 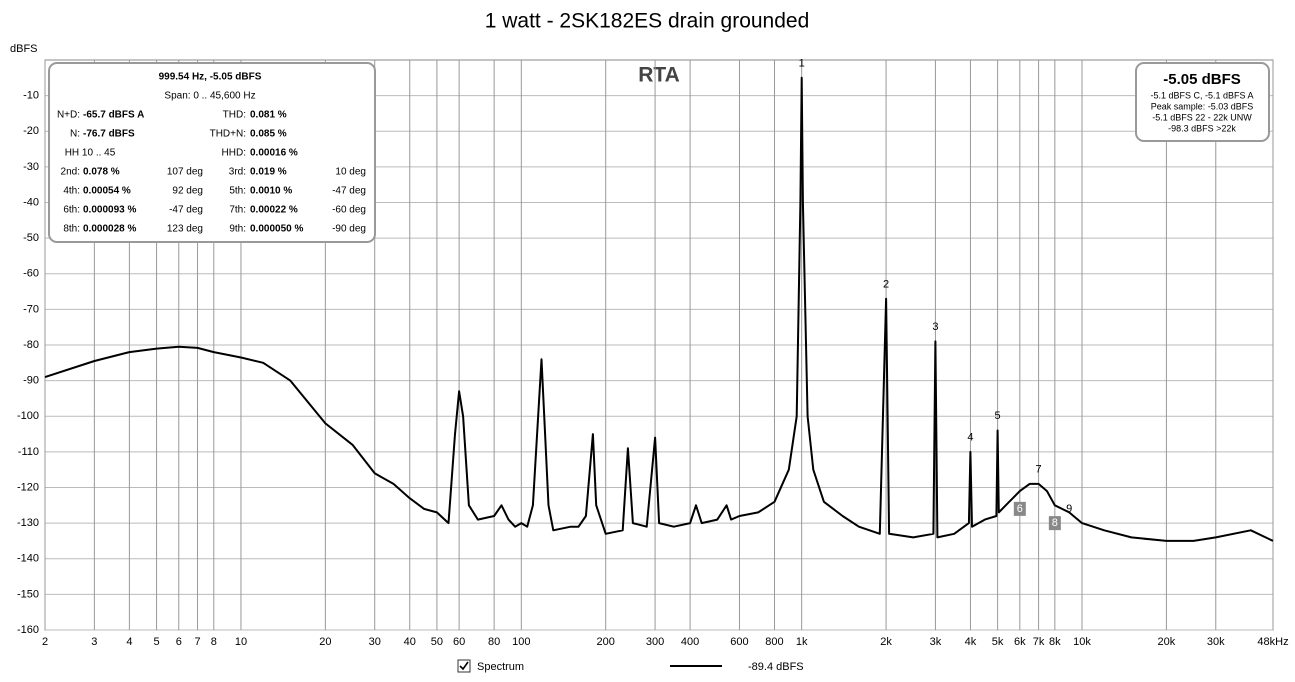 What do you see at coordinates (494, 642) in the screenshot?
I see `x-tick-label: 80` at bounding box center [494, 642].